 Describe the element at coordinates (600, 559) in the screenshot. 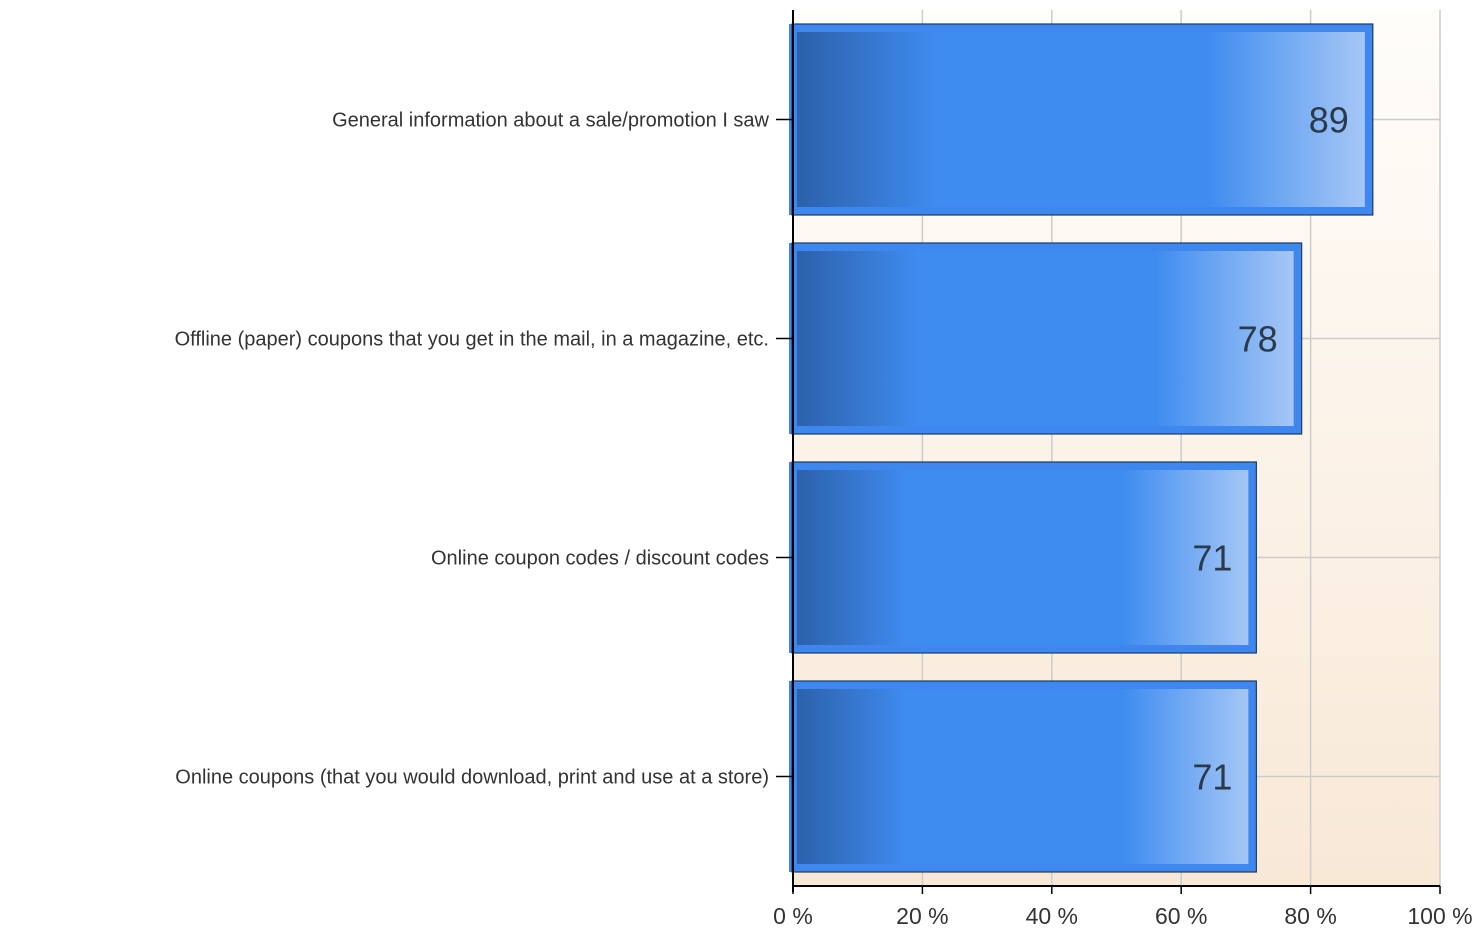

I see `category-label: Online coupon codes / discount codes` at that location.